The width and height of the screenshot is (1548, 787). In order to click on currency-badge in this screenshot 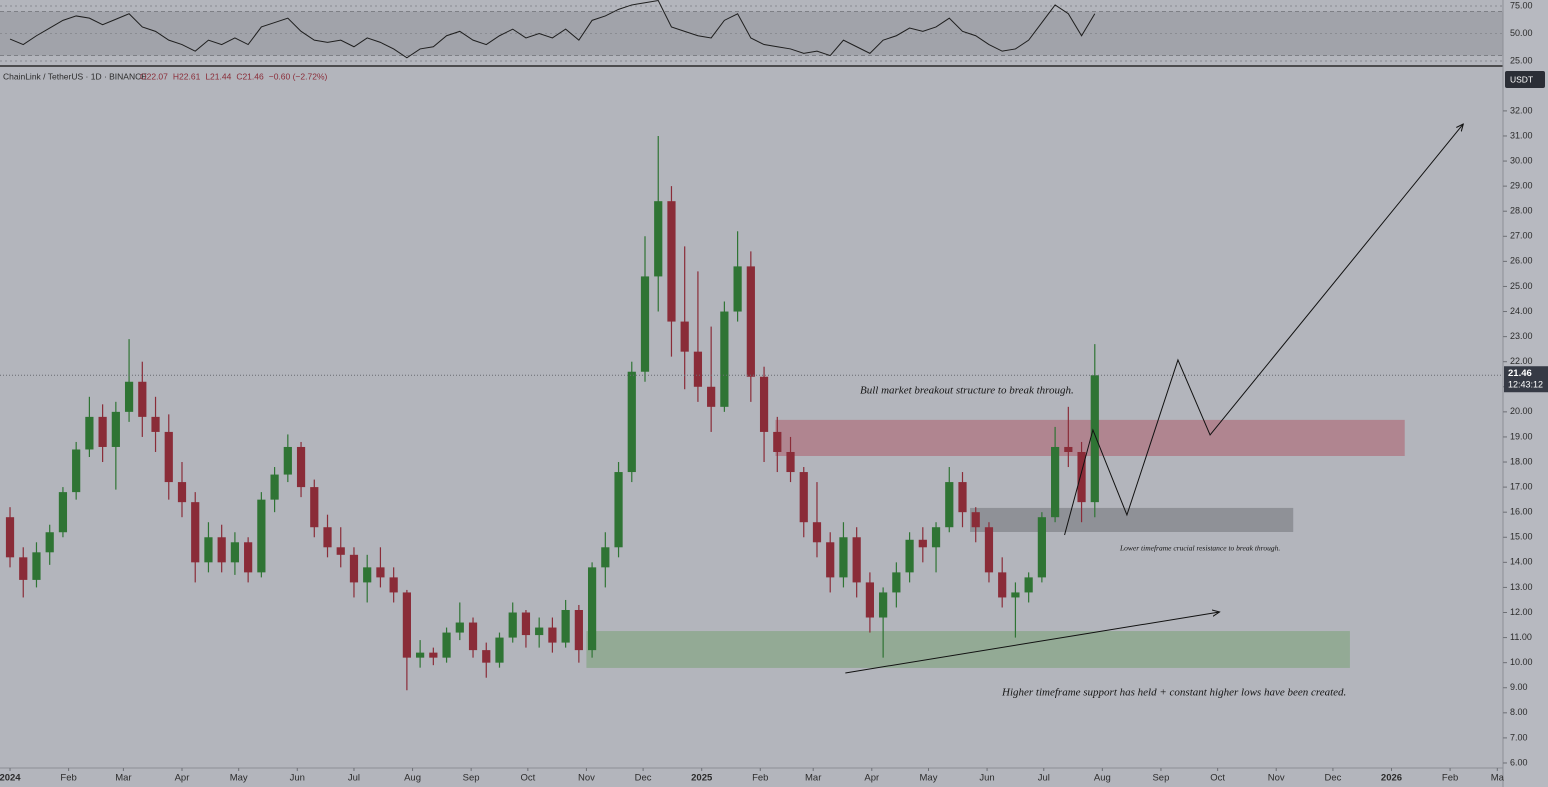, I will do `click(1525, 79)`.